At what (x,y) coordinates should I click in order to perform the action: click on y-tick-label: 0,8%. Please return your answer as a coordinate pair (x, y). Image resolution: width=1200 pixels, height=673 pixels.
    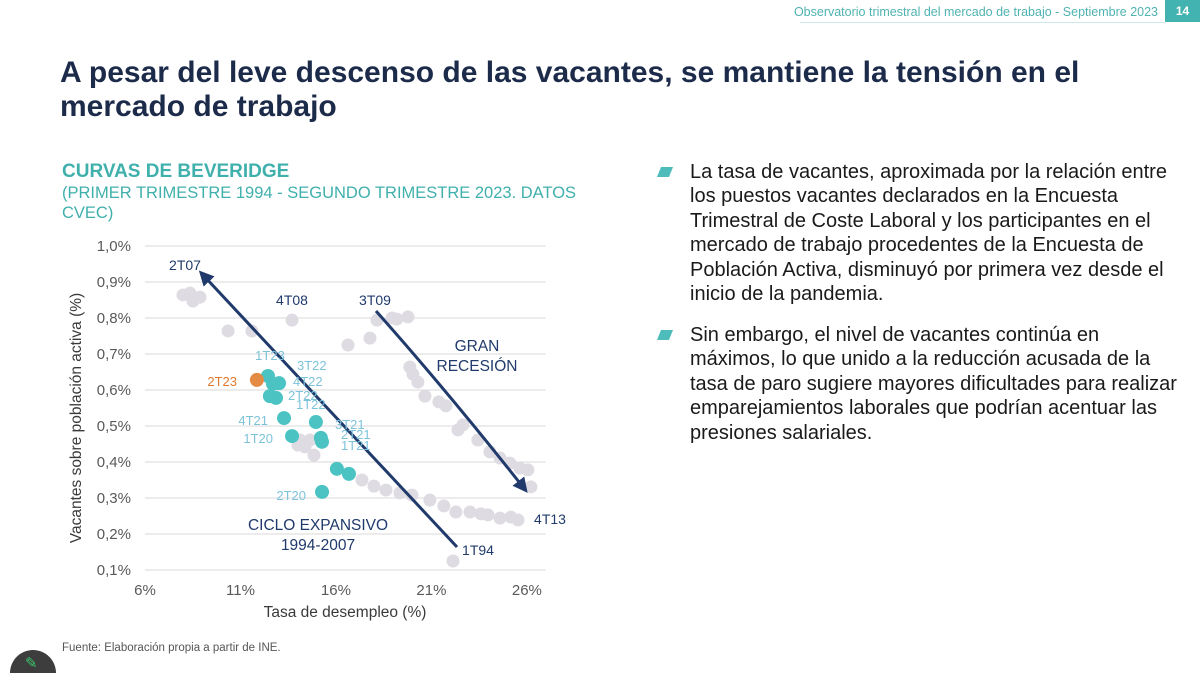
    Looking at the image, I should click on (114, 318).